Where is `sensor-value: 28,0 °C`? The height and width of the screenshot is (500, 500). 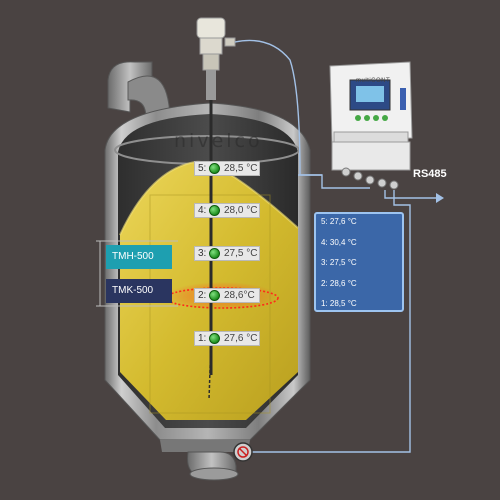
sensor-value: 28,0 °C is located at coordinates (241, 210).